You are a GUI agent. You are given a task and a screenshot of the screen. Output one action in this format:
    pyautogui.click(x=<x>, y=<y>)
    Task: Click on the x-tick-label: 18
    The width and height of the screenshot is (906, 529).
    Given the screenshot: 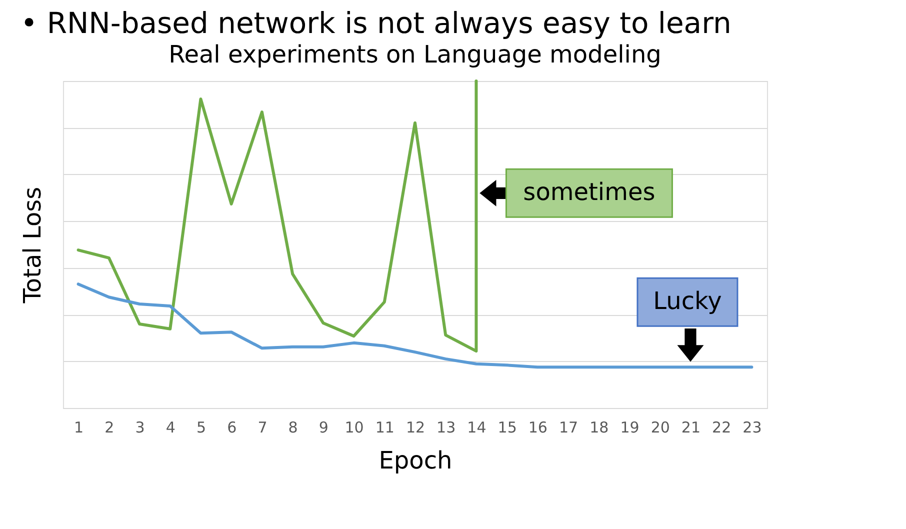 What is the action you would take?
    pyautogui.click(x=599, y=427)
    